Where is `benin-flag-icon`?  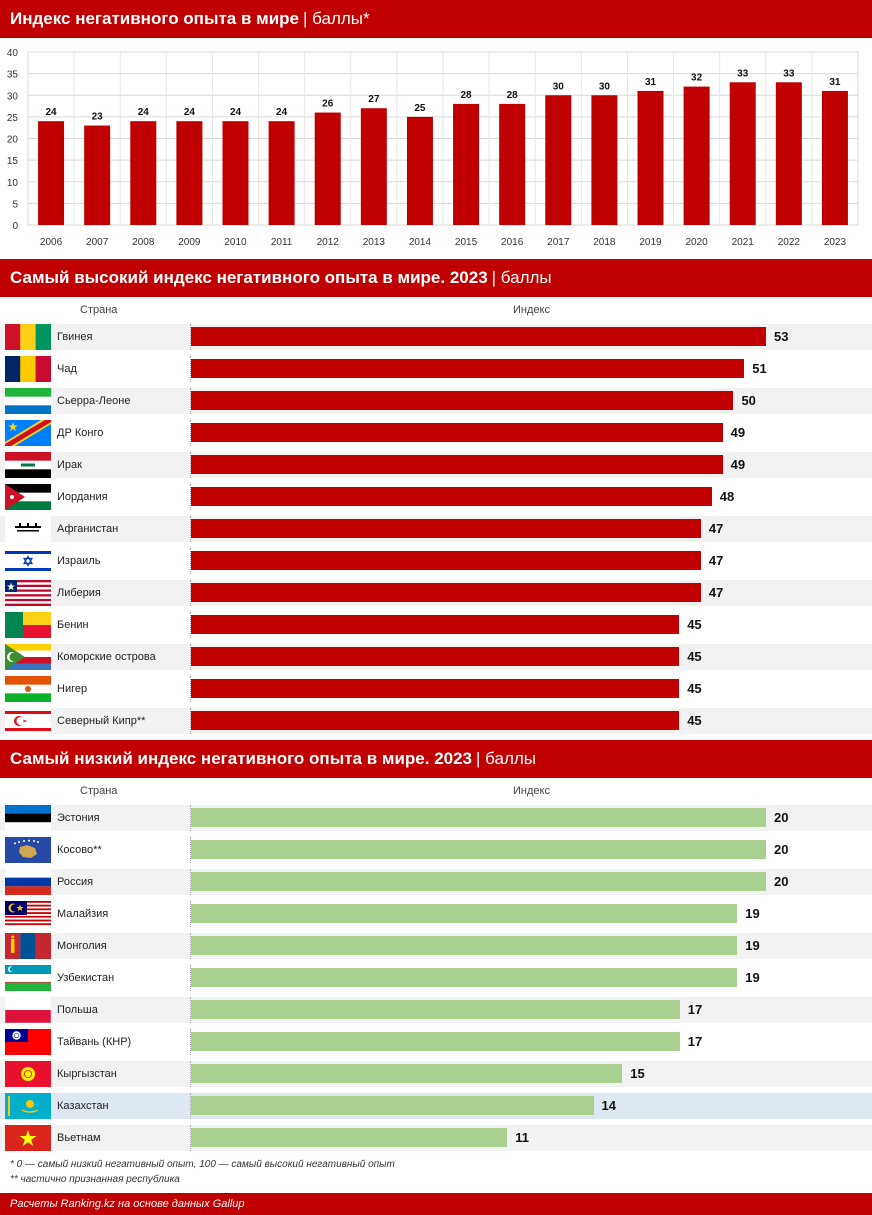 benin-flag-icon is located at coordinates (28, 625).